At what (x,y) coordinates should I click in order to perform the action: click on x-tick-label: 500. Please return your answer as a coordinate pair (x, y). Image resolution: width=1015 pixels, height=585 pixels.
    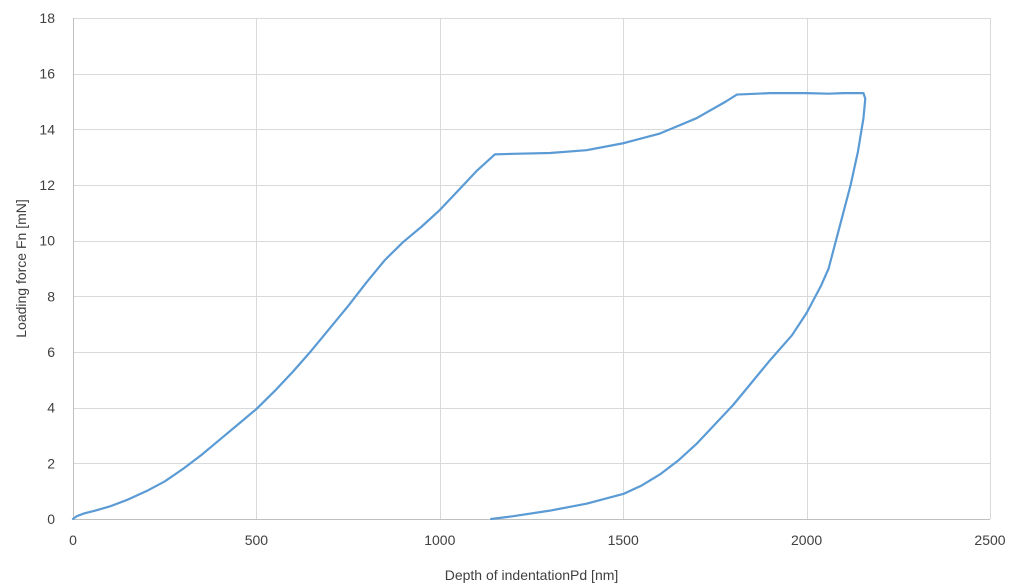
    Looking at the image, I should click on (257, 540).